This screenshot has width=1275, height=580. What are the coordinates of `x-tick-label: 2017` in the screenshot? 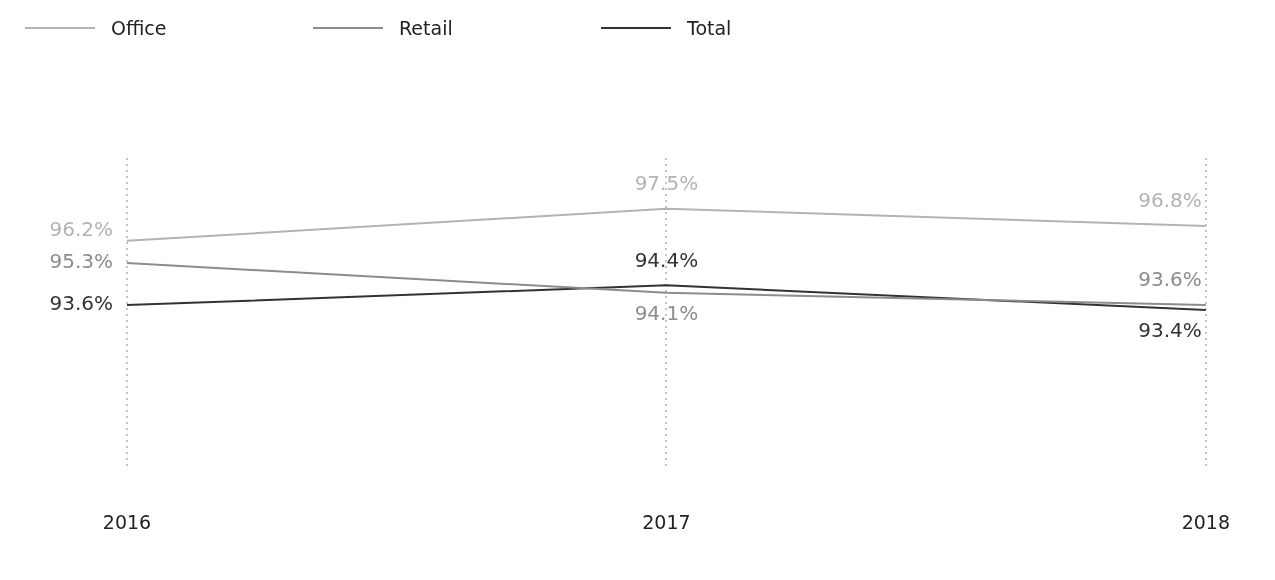 It's located at (666, 521).